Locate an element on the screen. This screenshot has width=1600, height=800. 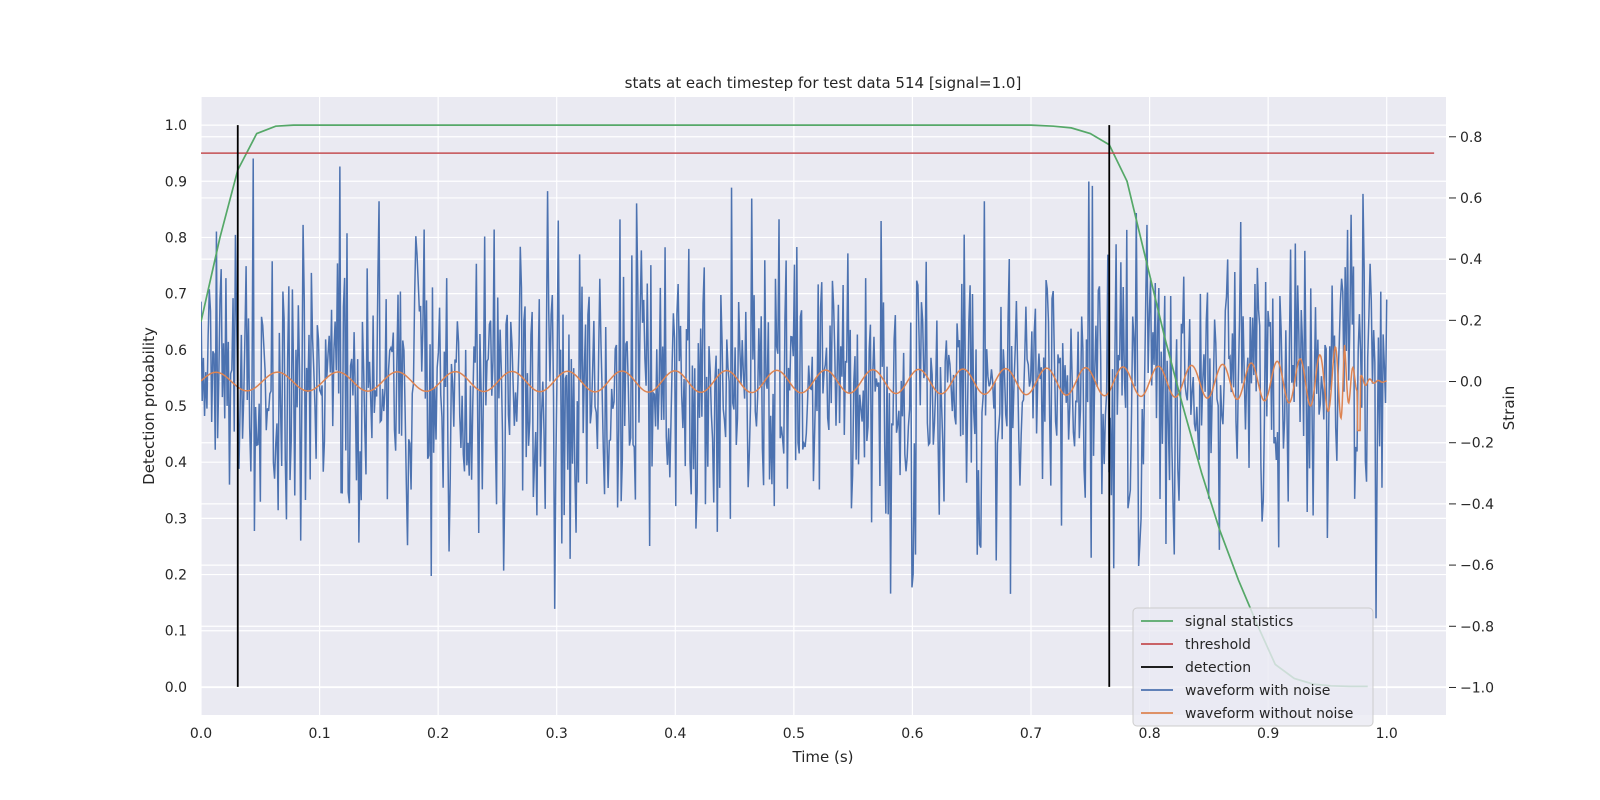
x-tick-label: 0.8 is located at coordinates (1149, 734).